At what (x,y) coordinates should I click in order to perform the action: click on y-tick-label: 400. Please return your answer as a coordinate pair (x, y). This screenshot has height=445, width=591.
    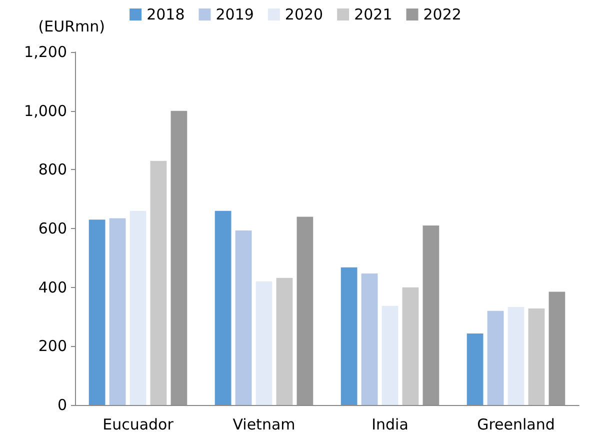
    Looking at the image, I should click on (52, 287).